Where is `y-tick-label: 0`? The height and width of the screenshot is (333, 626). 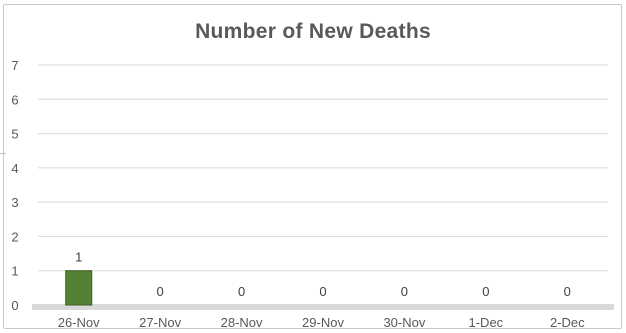
y-tick-label: 0 is located at coordinates (14, 305).